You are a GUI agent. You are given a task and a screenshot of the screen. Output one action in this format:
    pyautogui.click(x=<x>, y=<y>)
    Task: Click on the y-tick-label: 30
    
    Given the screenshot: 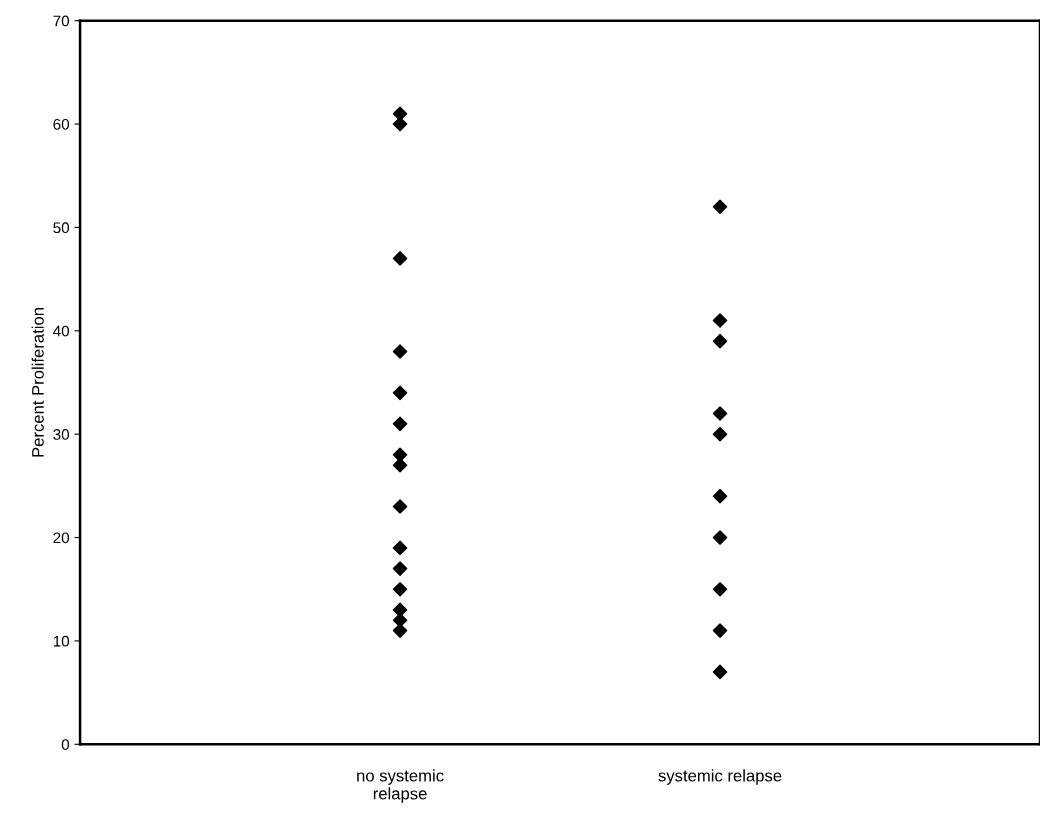 What is the action you would take?
    pyautogui.click(x=61, y=434)
    